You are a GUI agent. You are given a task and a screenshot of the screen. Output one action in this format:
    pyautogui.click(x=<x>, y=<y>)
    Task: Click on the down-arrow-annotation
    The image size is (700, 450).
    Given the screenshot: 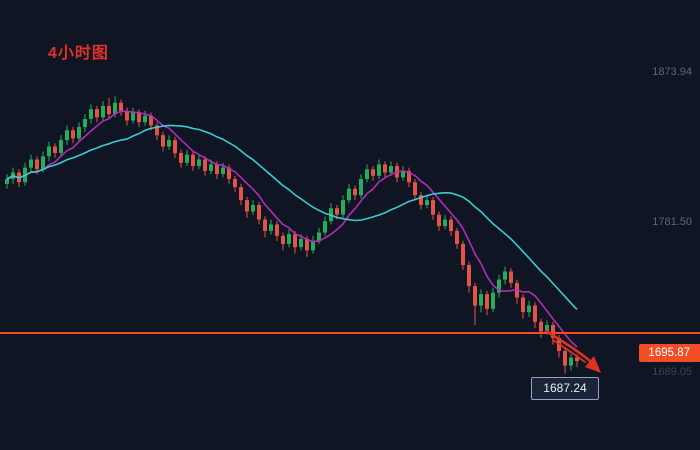 What is the action you would take?
    pyautogui.click(x=568, y=346)
    